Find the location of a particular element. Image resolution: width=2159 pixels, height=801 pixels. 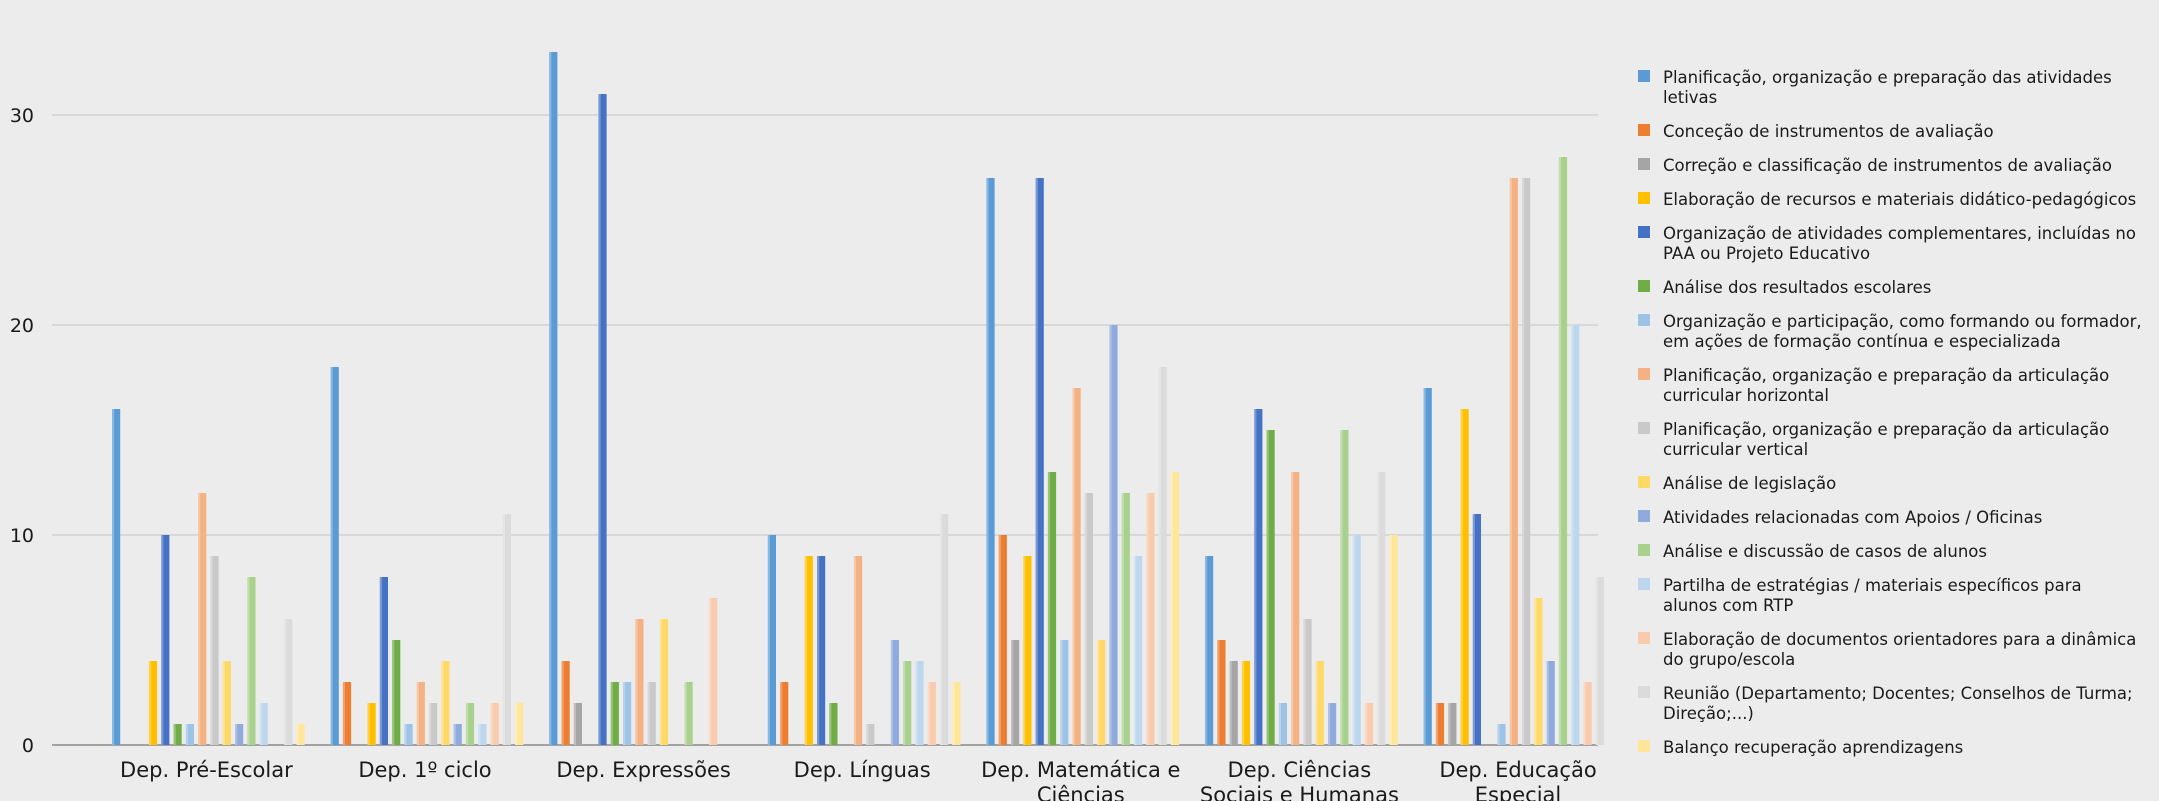

legend-label: Balanço recuperação aprendizagens is located at coordinates (1813, 747).